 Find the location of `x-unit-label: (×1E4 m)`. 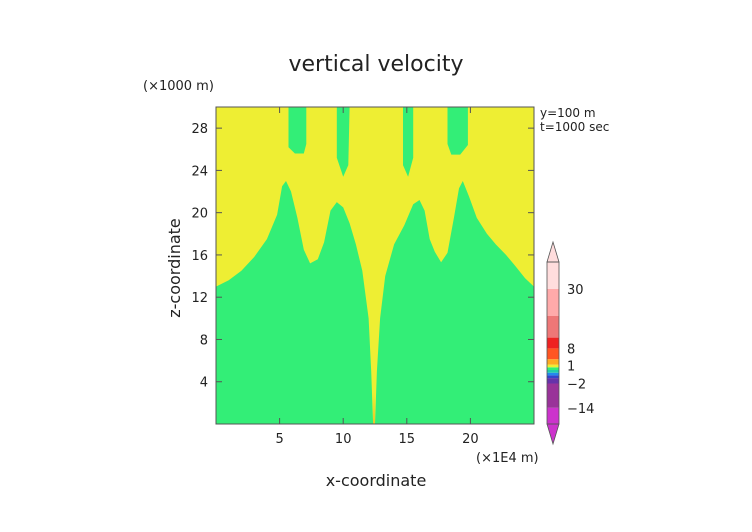

x-unit-label: (×1E4 m) is located at coordinates (507, 458).